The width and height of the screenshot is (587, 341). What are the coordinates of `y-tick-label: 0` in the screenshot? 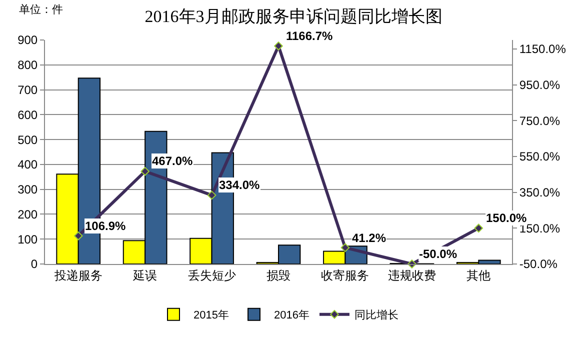 It's located at (34, 264).